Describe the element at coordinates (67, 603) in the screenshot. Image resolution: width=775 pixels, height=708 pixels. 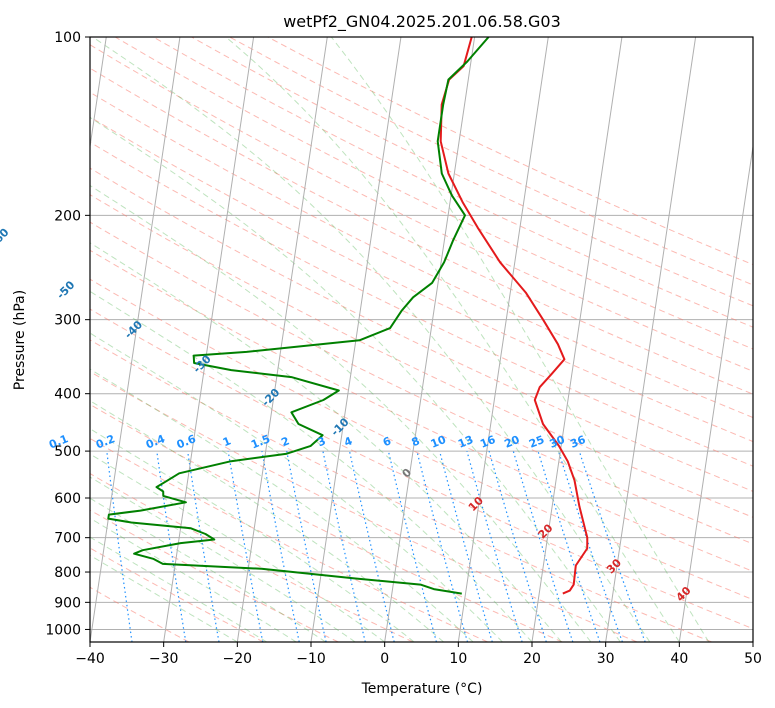
I see `y-tick-label: 900` at that location.